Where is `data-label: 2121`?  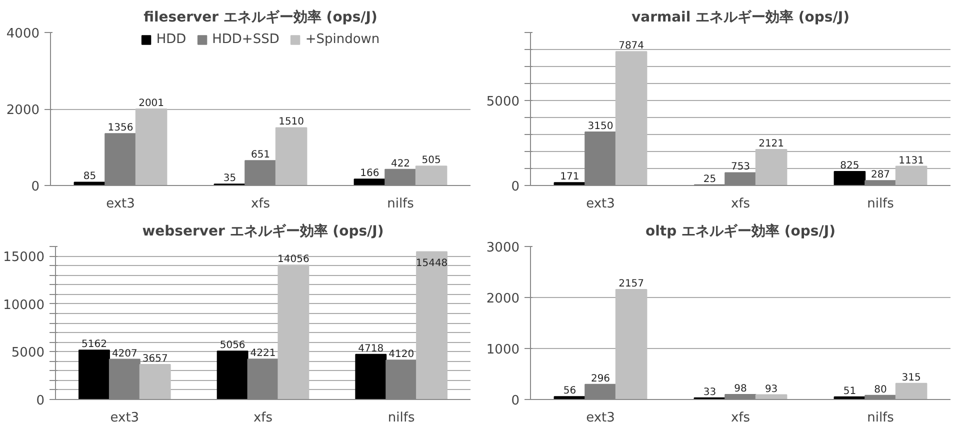 data-label: 2121 is located at coordinates (771, 144).